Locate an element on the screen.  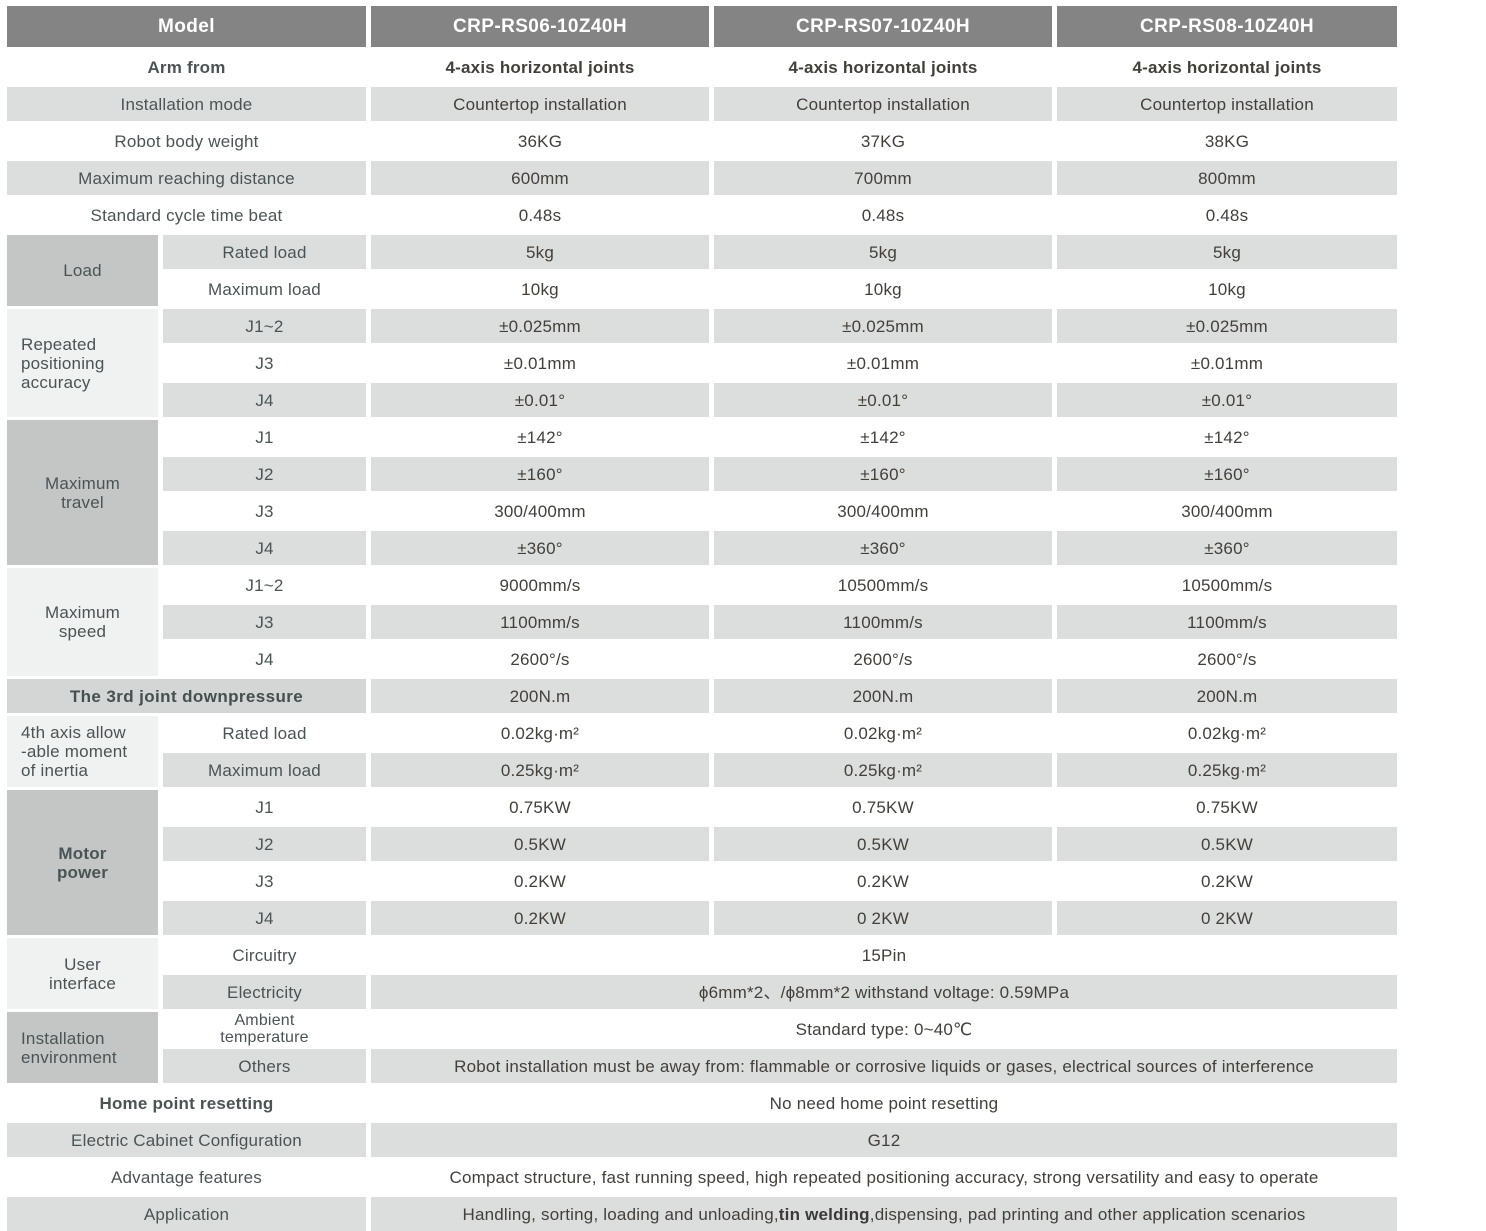
header-model-1: CRP-RS06-10Z40H is located at coordinates (540, 26).